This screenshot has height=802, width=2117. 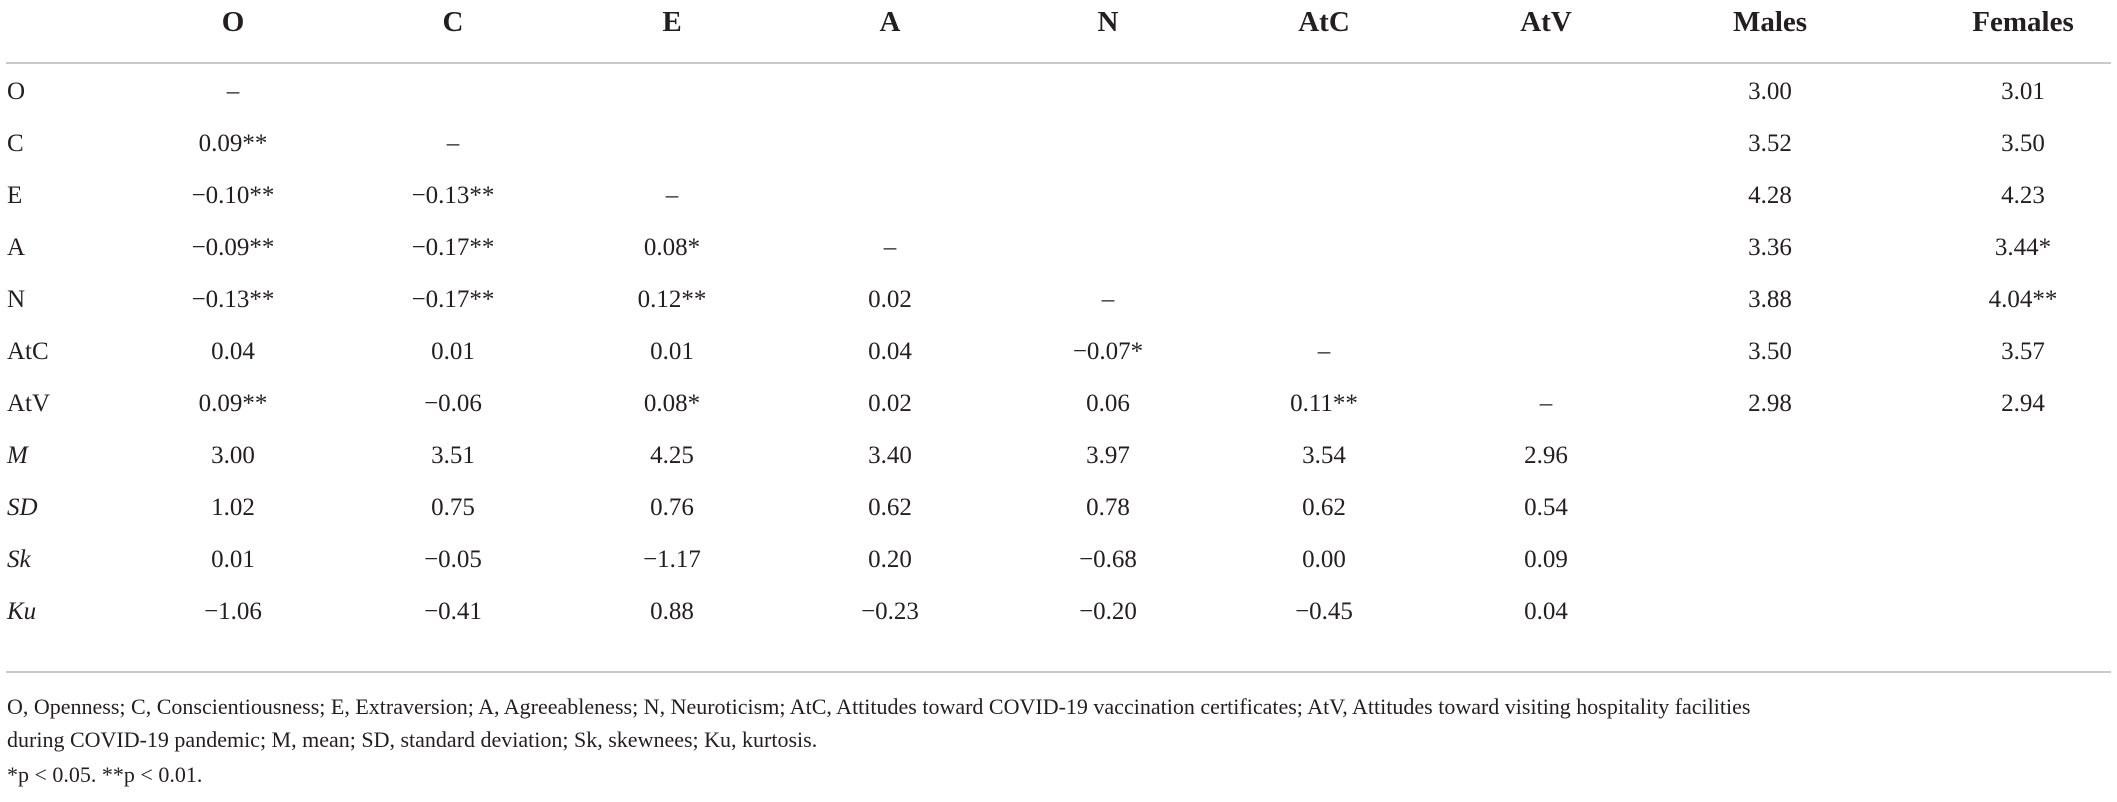 What do you see at coordinates (2023, 195) in the screenshot?
I see `table-cell: 4.23` at bounding box center [2023, 195].